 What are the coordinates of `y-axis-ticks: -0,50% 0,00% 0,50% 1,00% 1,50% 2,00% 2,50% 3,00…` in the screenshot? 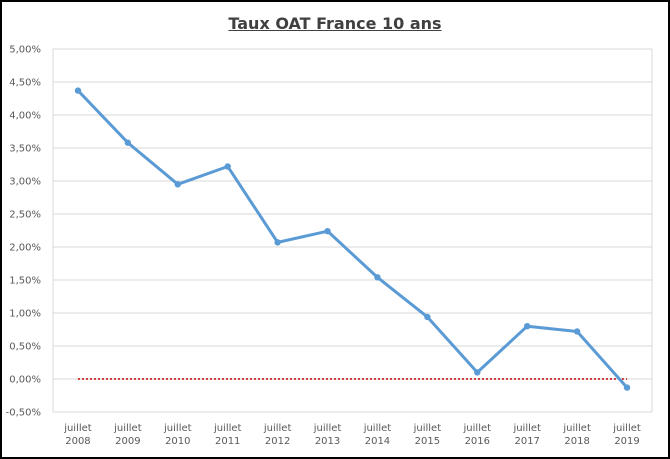 It's located at (23, 232).